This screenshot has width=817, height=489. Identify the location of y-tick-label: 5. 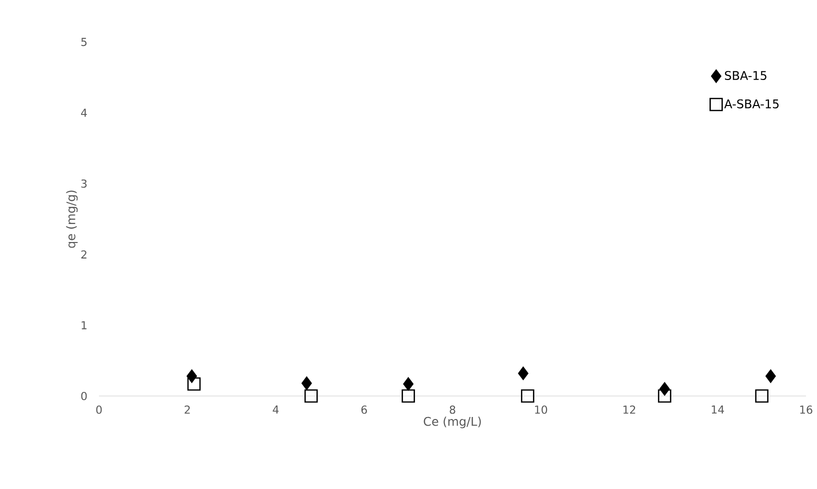
(84, 42).